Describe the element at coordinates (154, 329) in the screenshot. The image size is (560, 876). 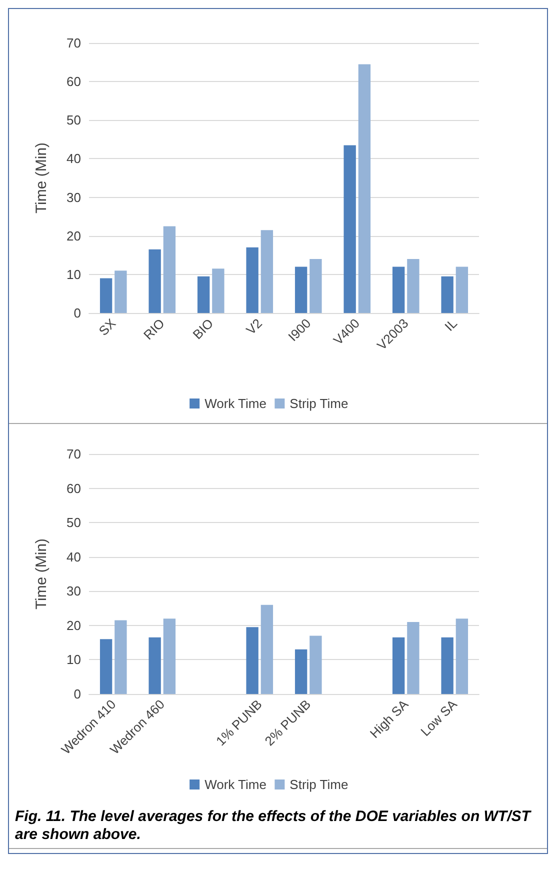
I see `x-tick-label: RIO` at that location.